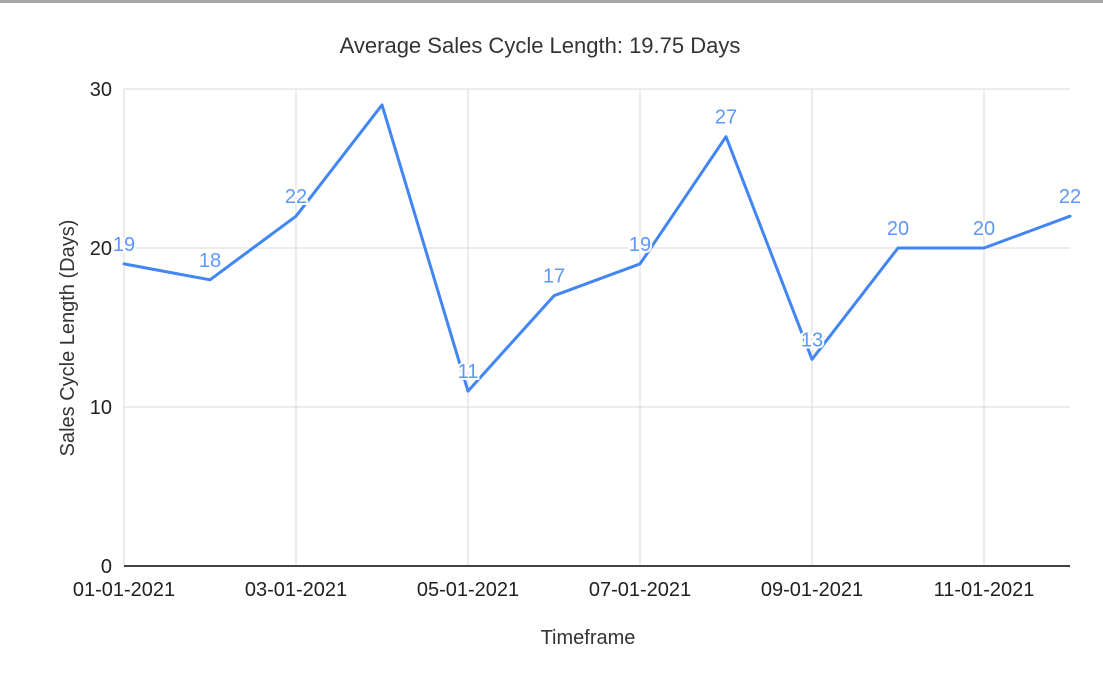 The height and width of the screenshot is (678, 1103). What do you see at coordinates (101, 90) in the screenshot?
I see `y-tick-label: 30` at bounding box center [101, 90].